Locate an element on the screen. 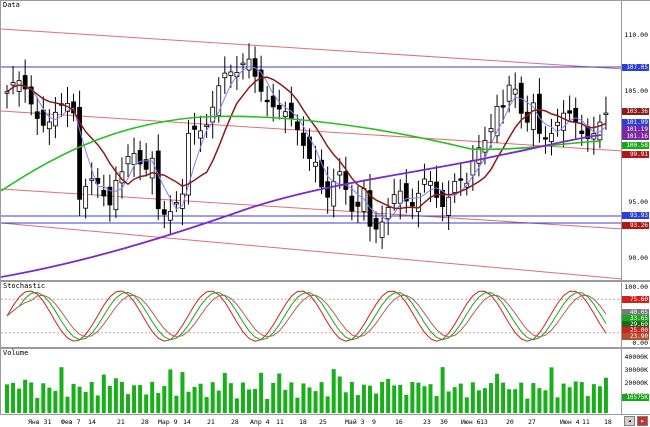 The width and height of the screenshot is (650, 427). scroll-left-button: ◂ is located at coordinates (629, 421).